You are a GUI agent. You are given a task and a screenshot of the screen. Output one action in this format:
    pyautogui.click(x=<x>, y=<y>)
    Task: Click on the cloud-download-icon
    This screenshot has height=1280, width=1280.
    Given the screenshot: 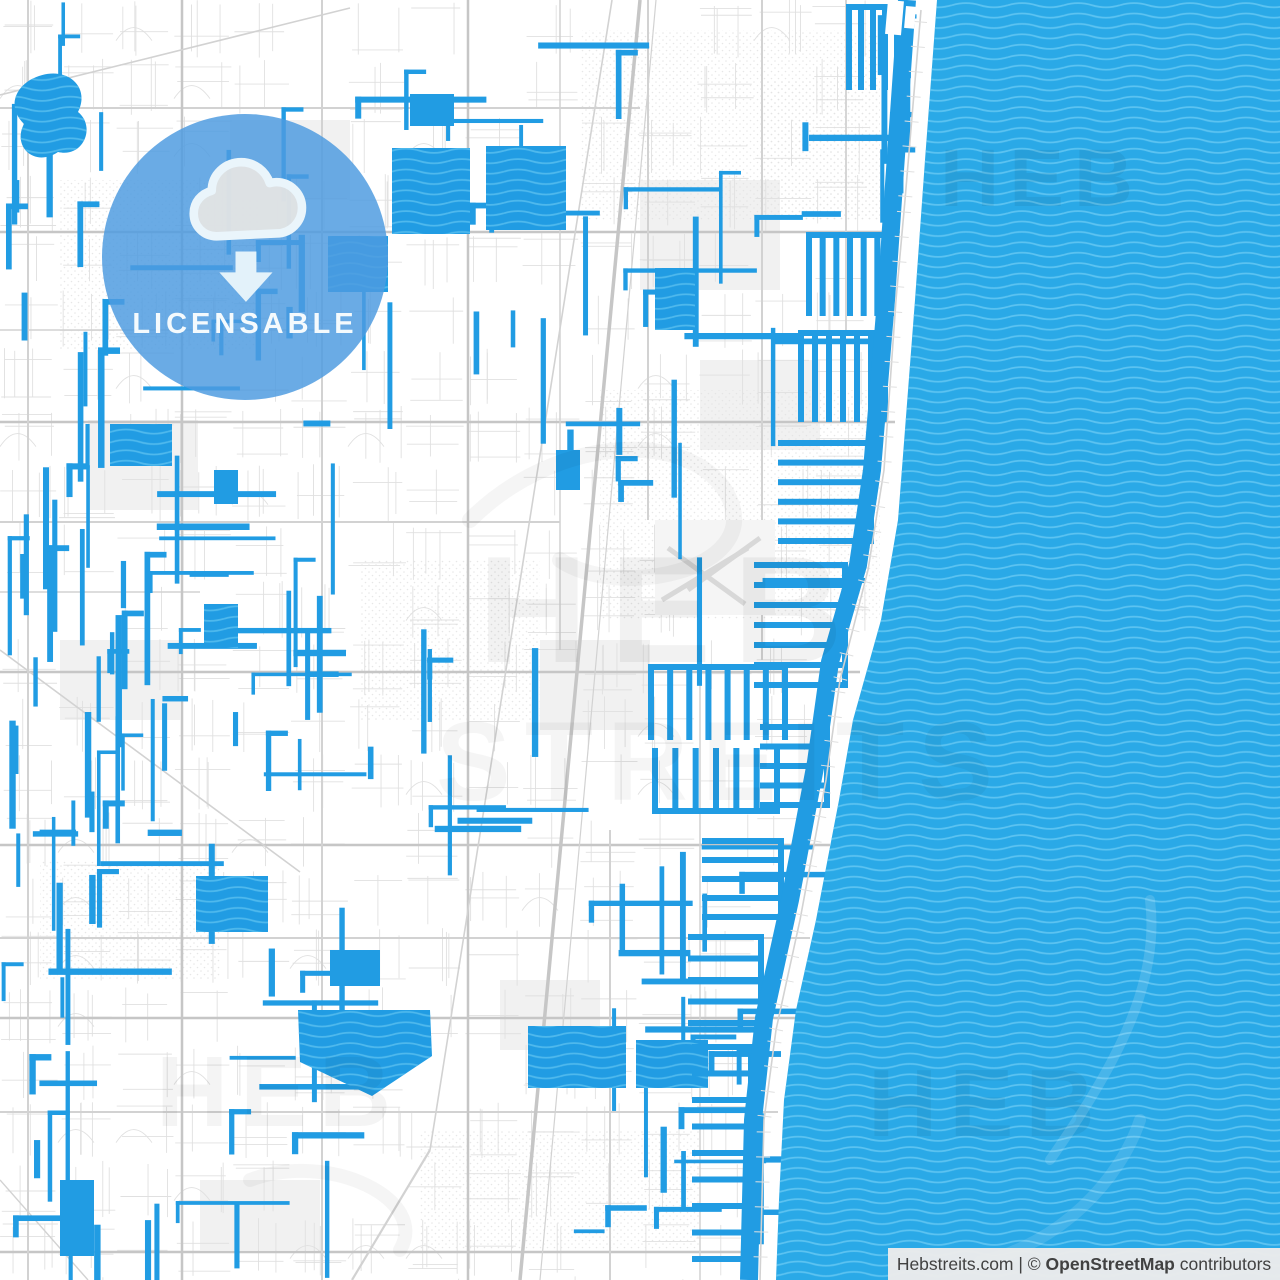 What is the action you would take?
    pyautogui.click(x=248, y=229)
    